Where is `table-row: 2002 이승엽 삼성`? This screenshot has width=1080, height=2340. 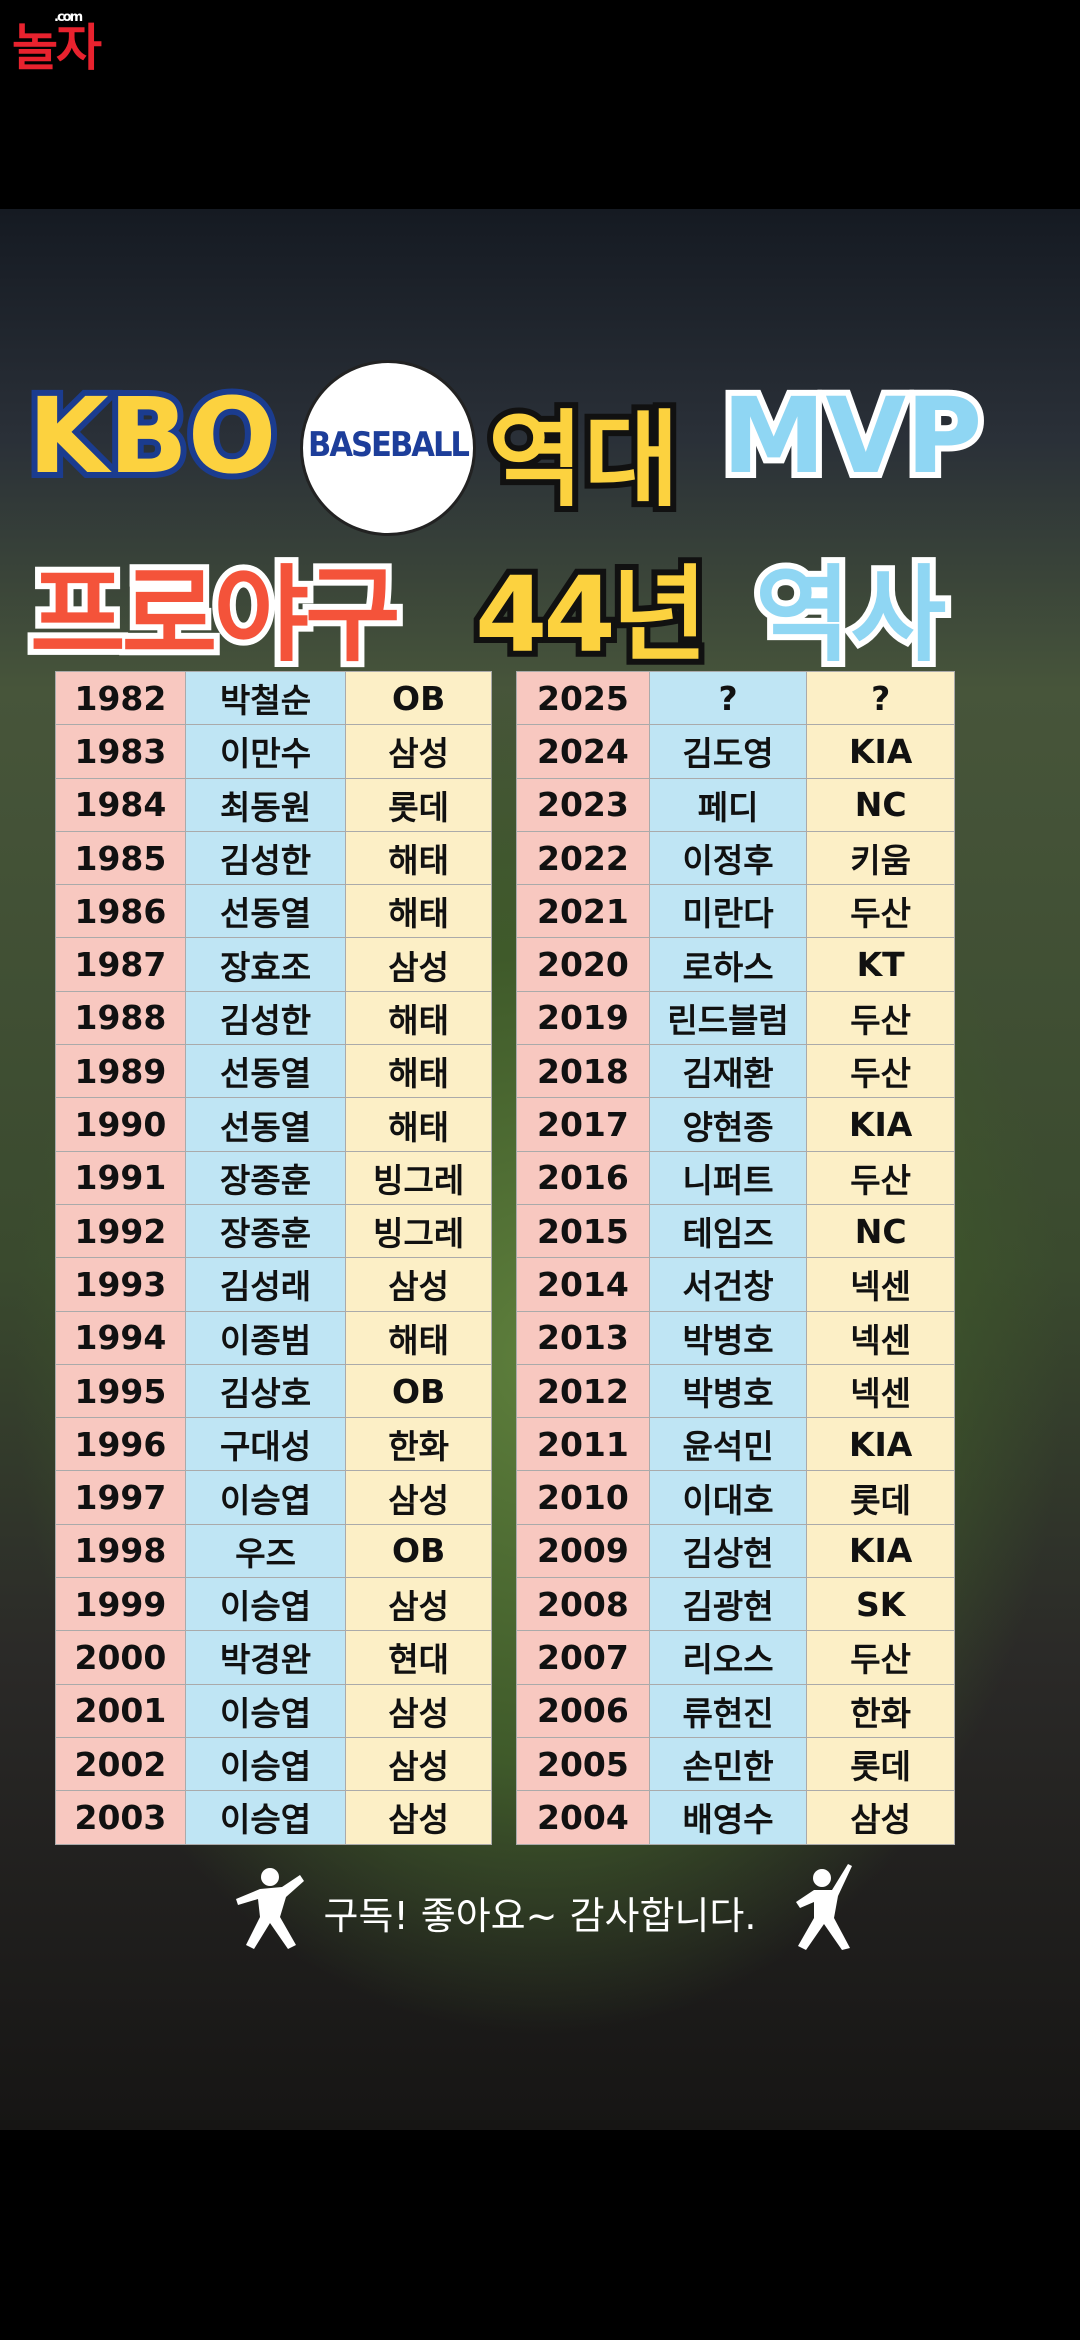
table-row: 2002 이승엽 삼성 is located at coordinates (273, 1764).